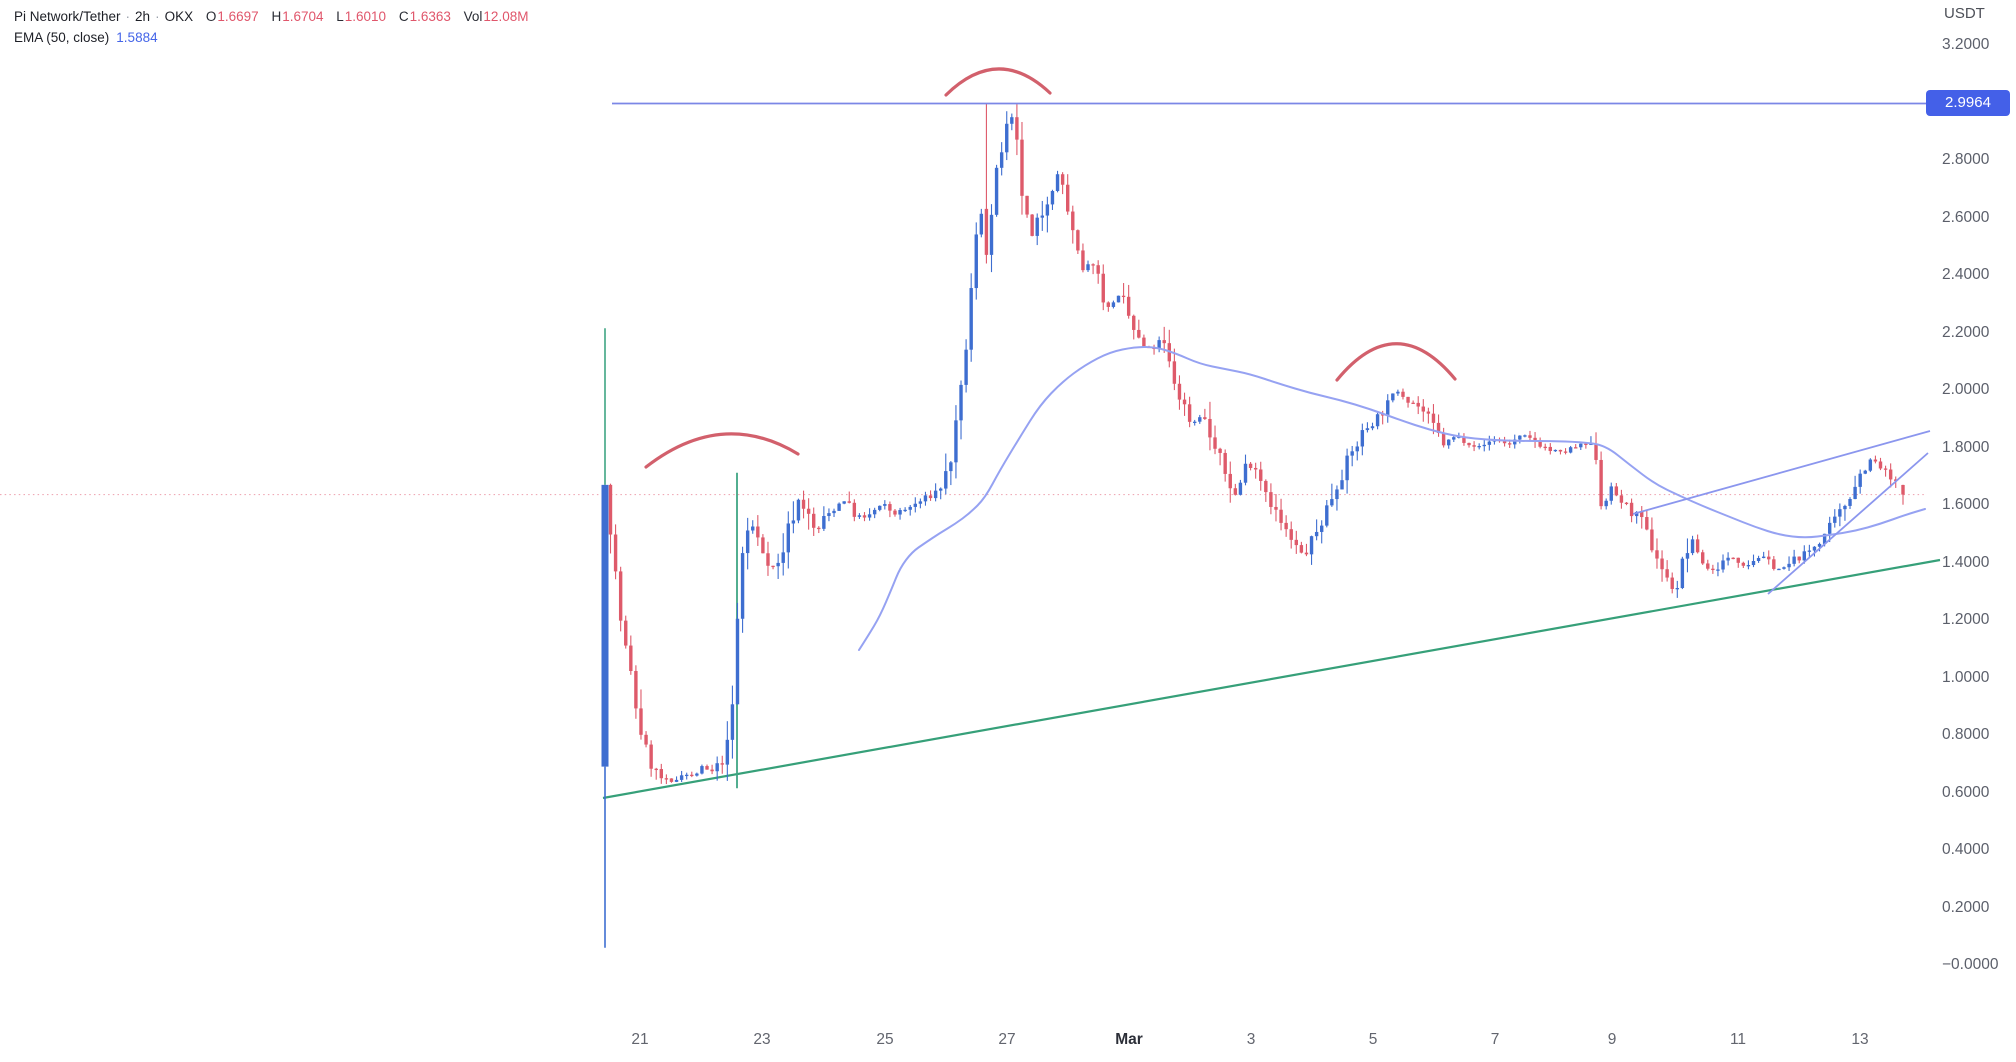 Image resolution: width=2016 pixels, height=1062 pixels. What do you see at coordinates (143, 16) in the screenshot?
I see `interval-label: 2h` at bounding box center [143, 16].